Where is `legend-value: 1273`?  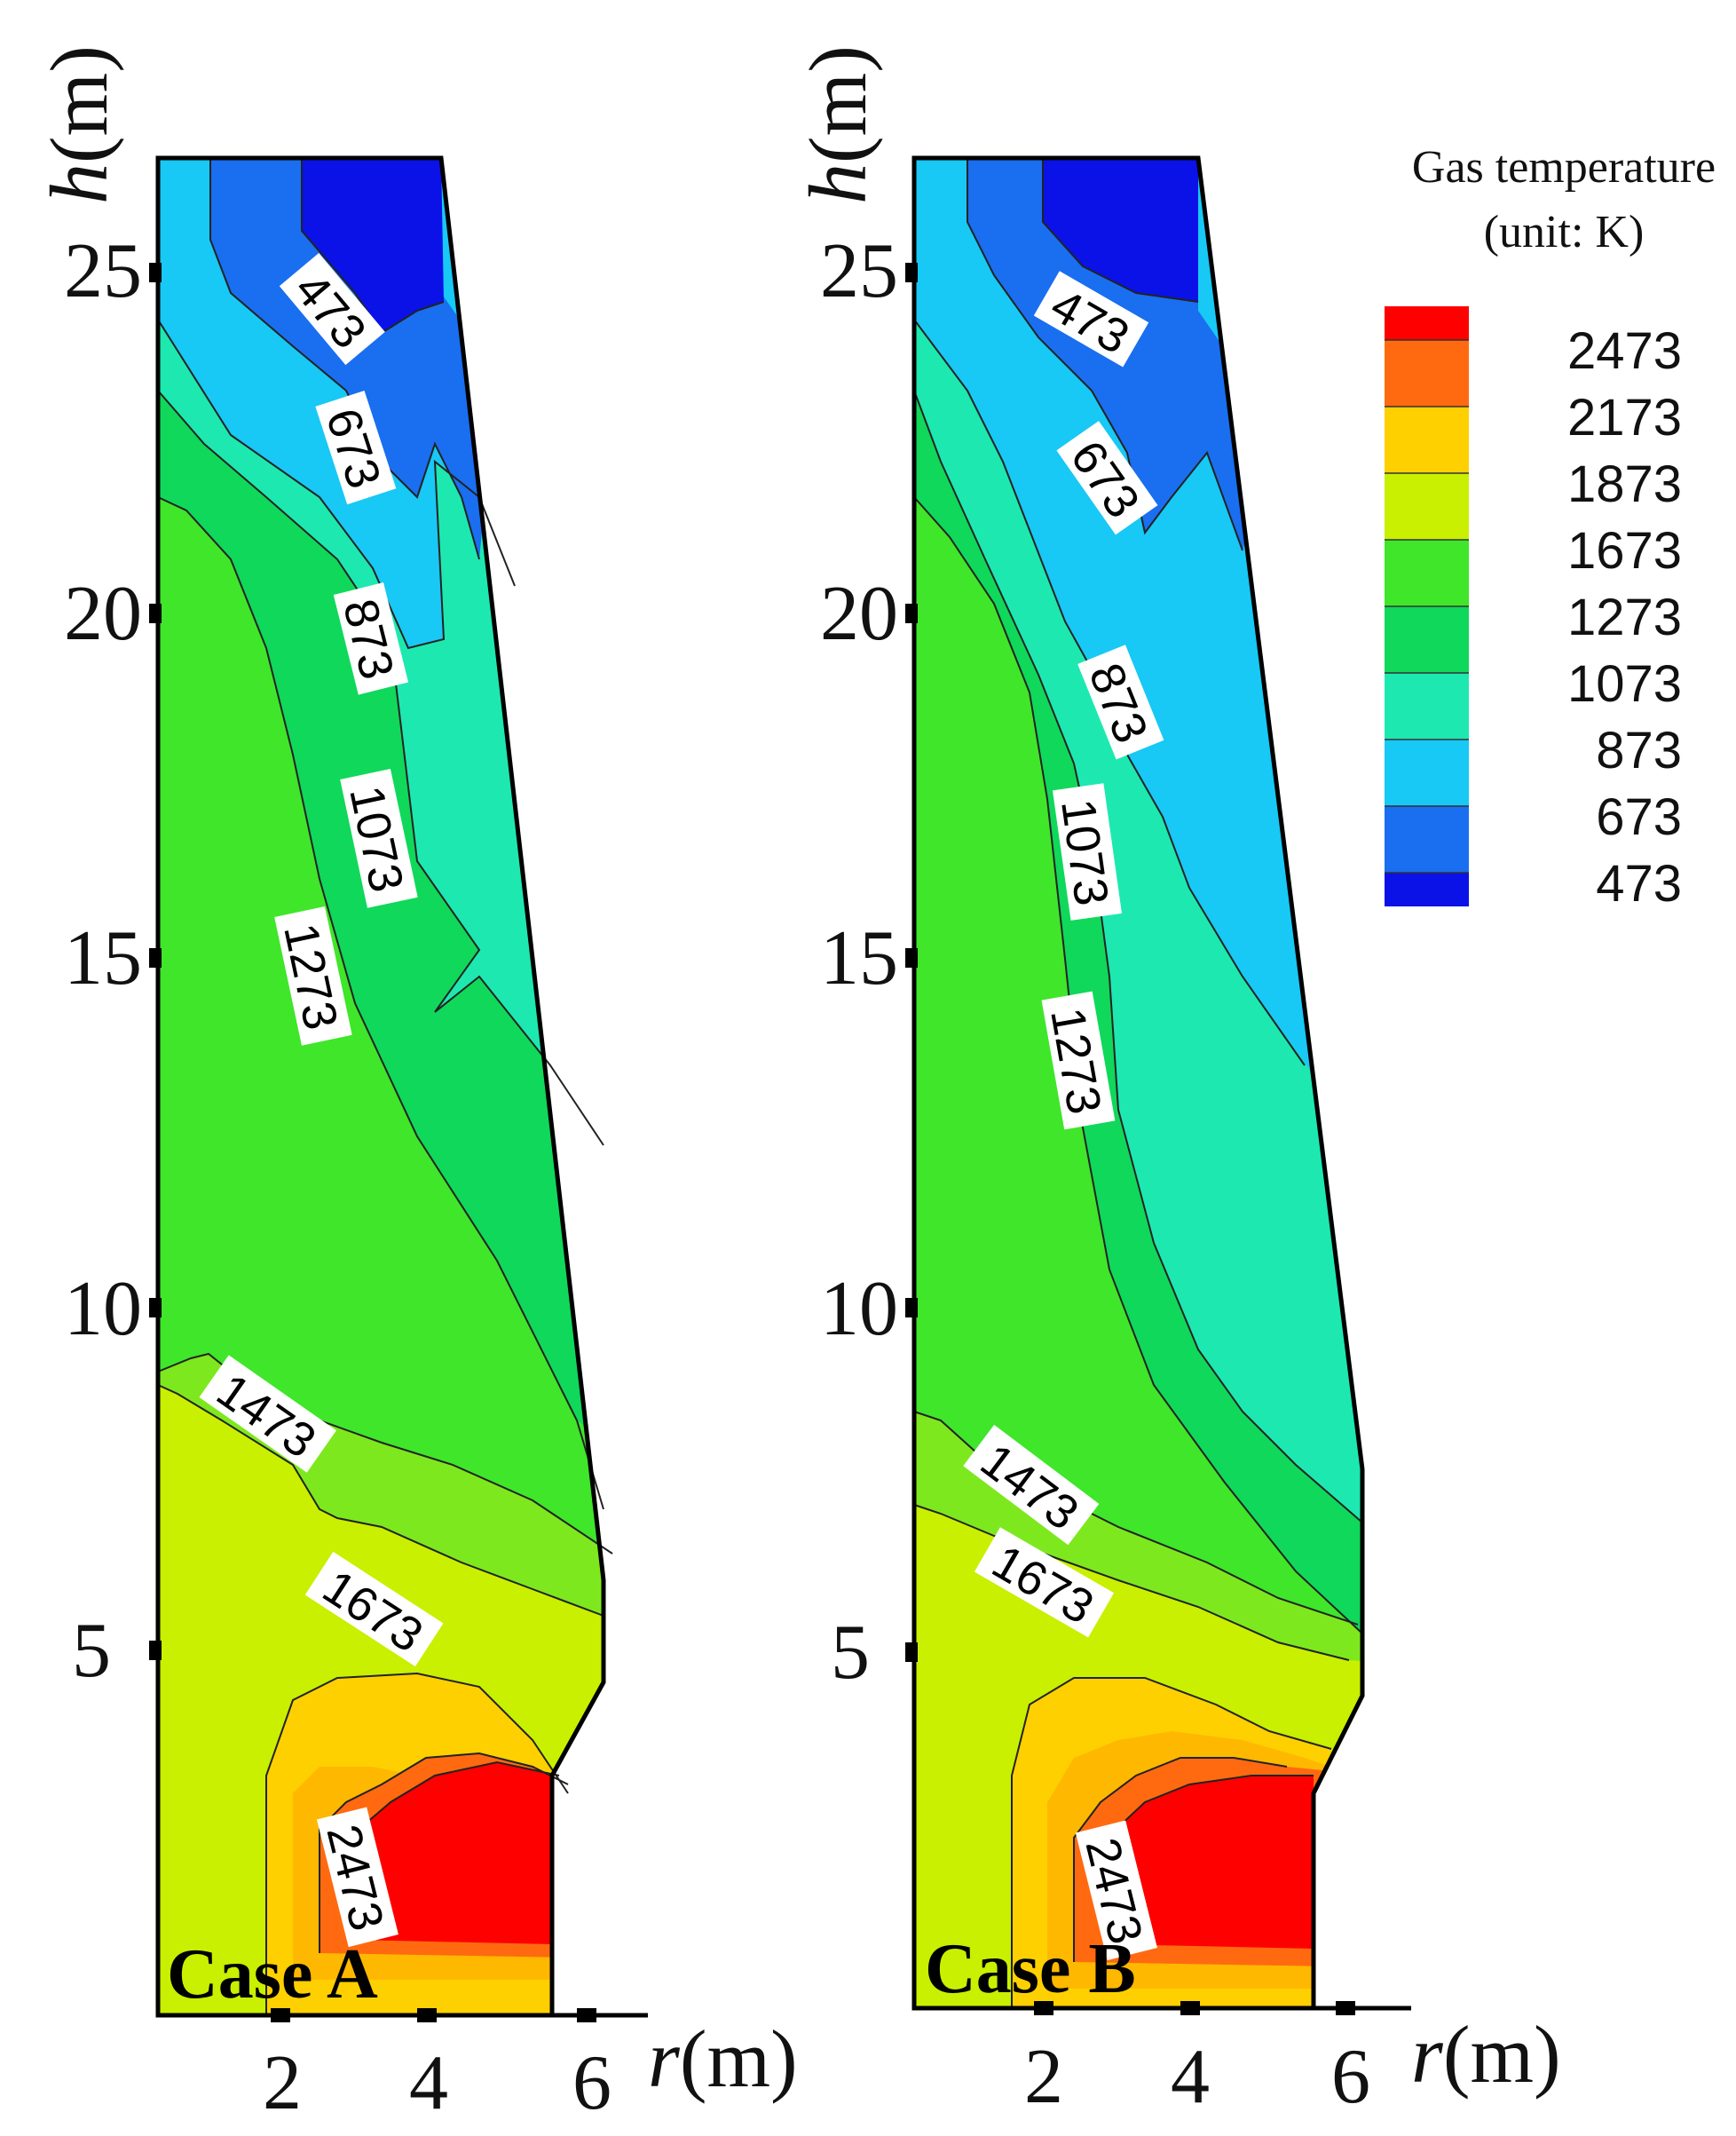 legend-value: 1273 is located at coordinates (1624, 617).